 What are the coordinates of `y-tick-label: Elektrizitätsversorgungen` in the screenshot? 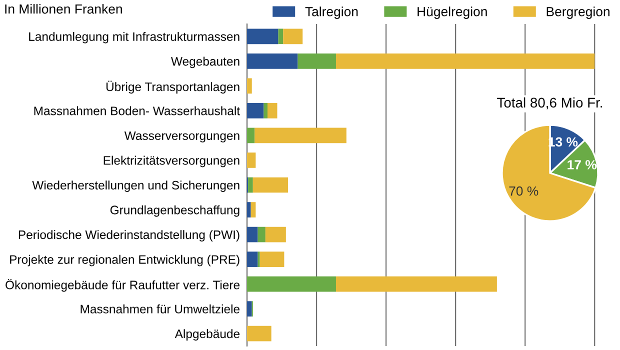 It's located at (172, 162).